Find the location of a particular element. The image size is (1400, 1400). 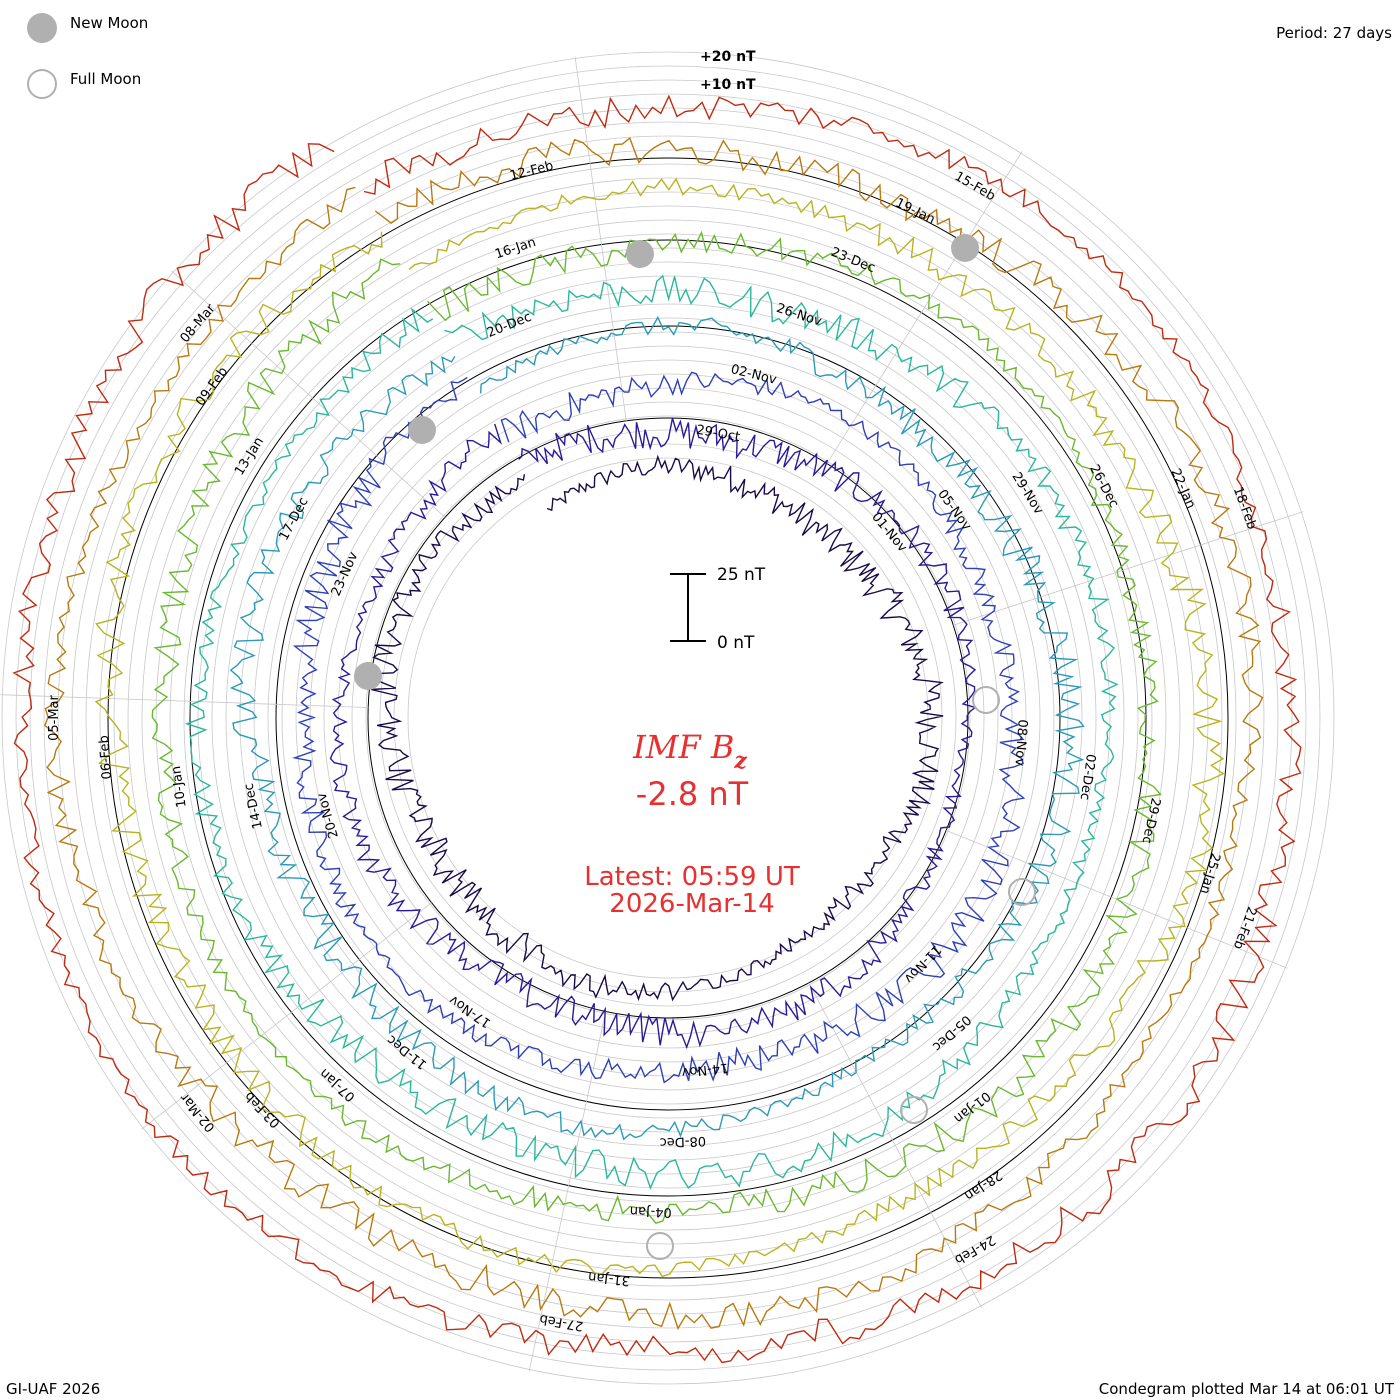

credit-label: GI-UAF 2026 is located at coordinates (53, 1389).